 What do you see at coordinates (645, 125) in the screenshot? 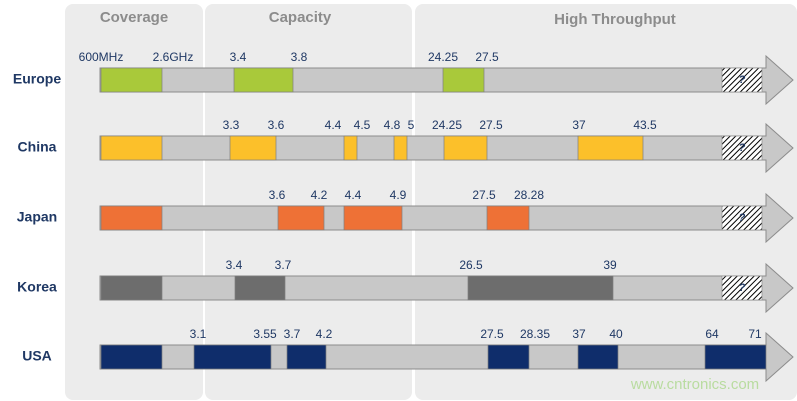
I see `frequency-label: 43.5` at bounding box center [645, 125].